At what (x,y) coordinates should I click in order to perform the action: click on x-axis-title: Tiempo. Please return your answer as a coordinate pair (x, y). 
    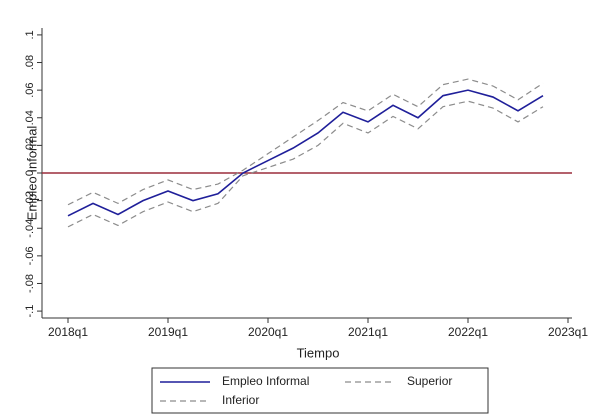
    Looking at the image, I should click on (318, 352).